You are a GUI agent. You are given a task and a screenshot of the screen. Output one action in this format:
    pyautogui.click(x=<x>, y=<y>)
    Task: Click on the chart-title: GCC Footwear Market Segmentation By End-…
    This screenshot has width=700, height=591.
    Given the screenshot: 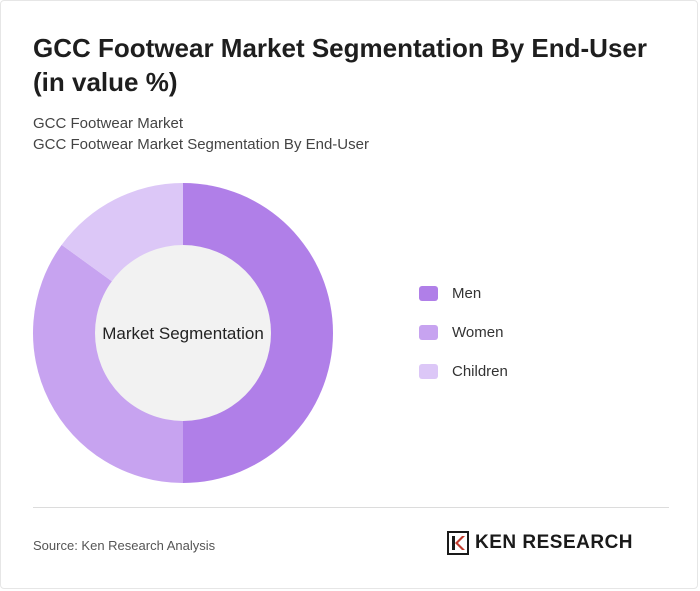 What is the action you would take?
    pyautogui.click(x=340, y=65)
    